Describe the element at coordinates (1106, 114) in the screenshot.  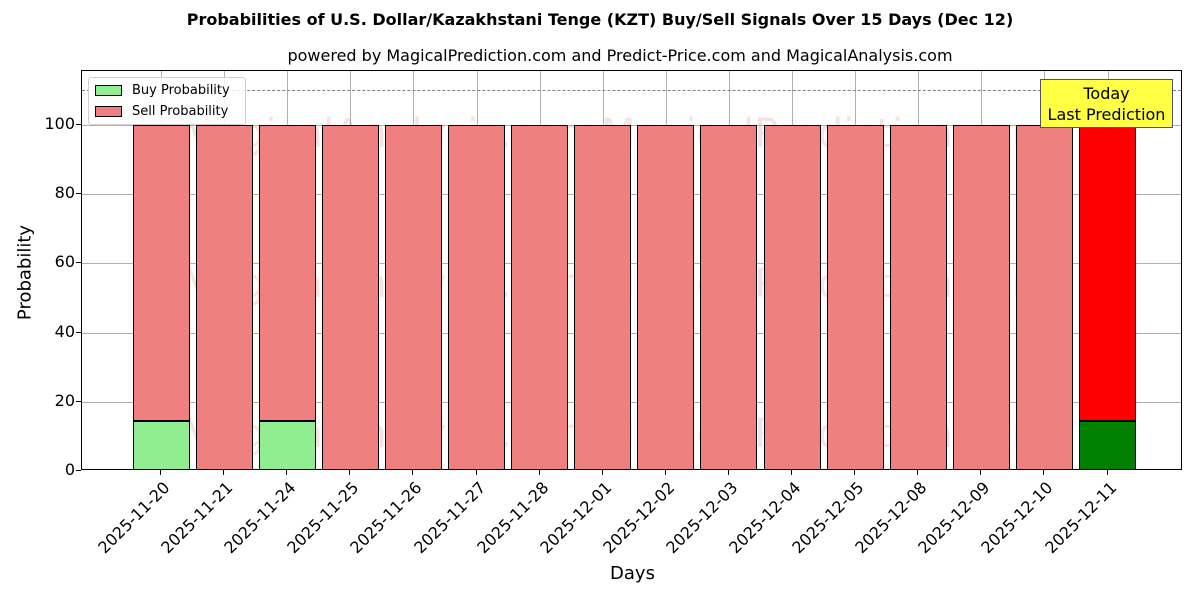
I see `today-annotation-line2: Last Prediction` at that location.